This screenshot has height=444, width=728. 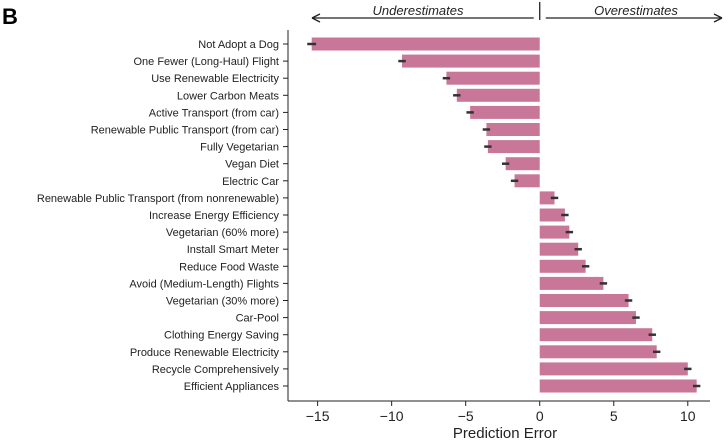 What do you see at coordinates (318, 416) in the screenshot?
I see `x-tick-label-0: −15` at bounding box center [318, 416].